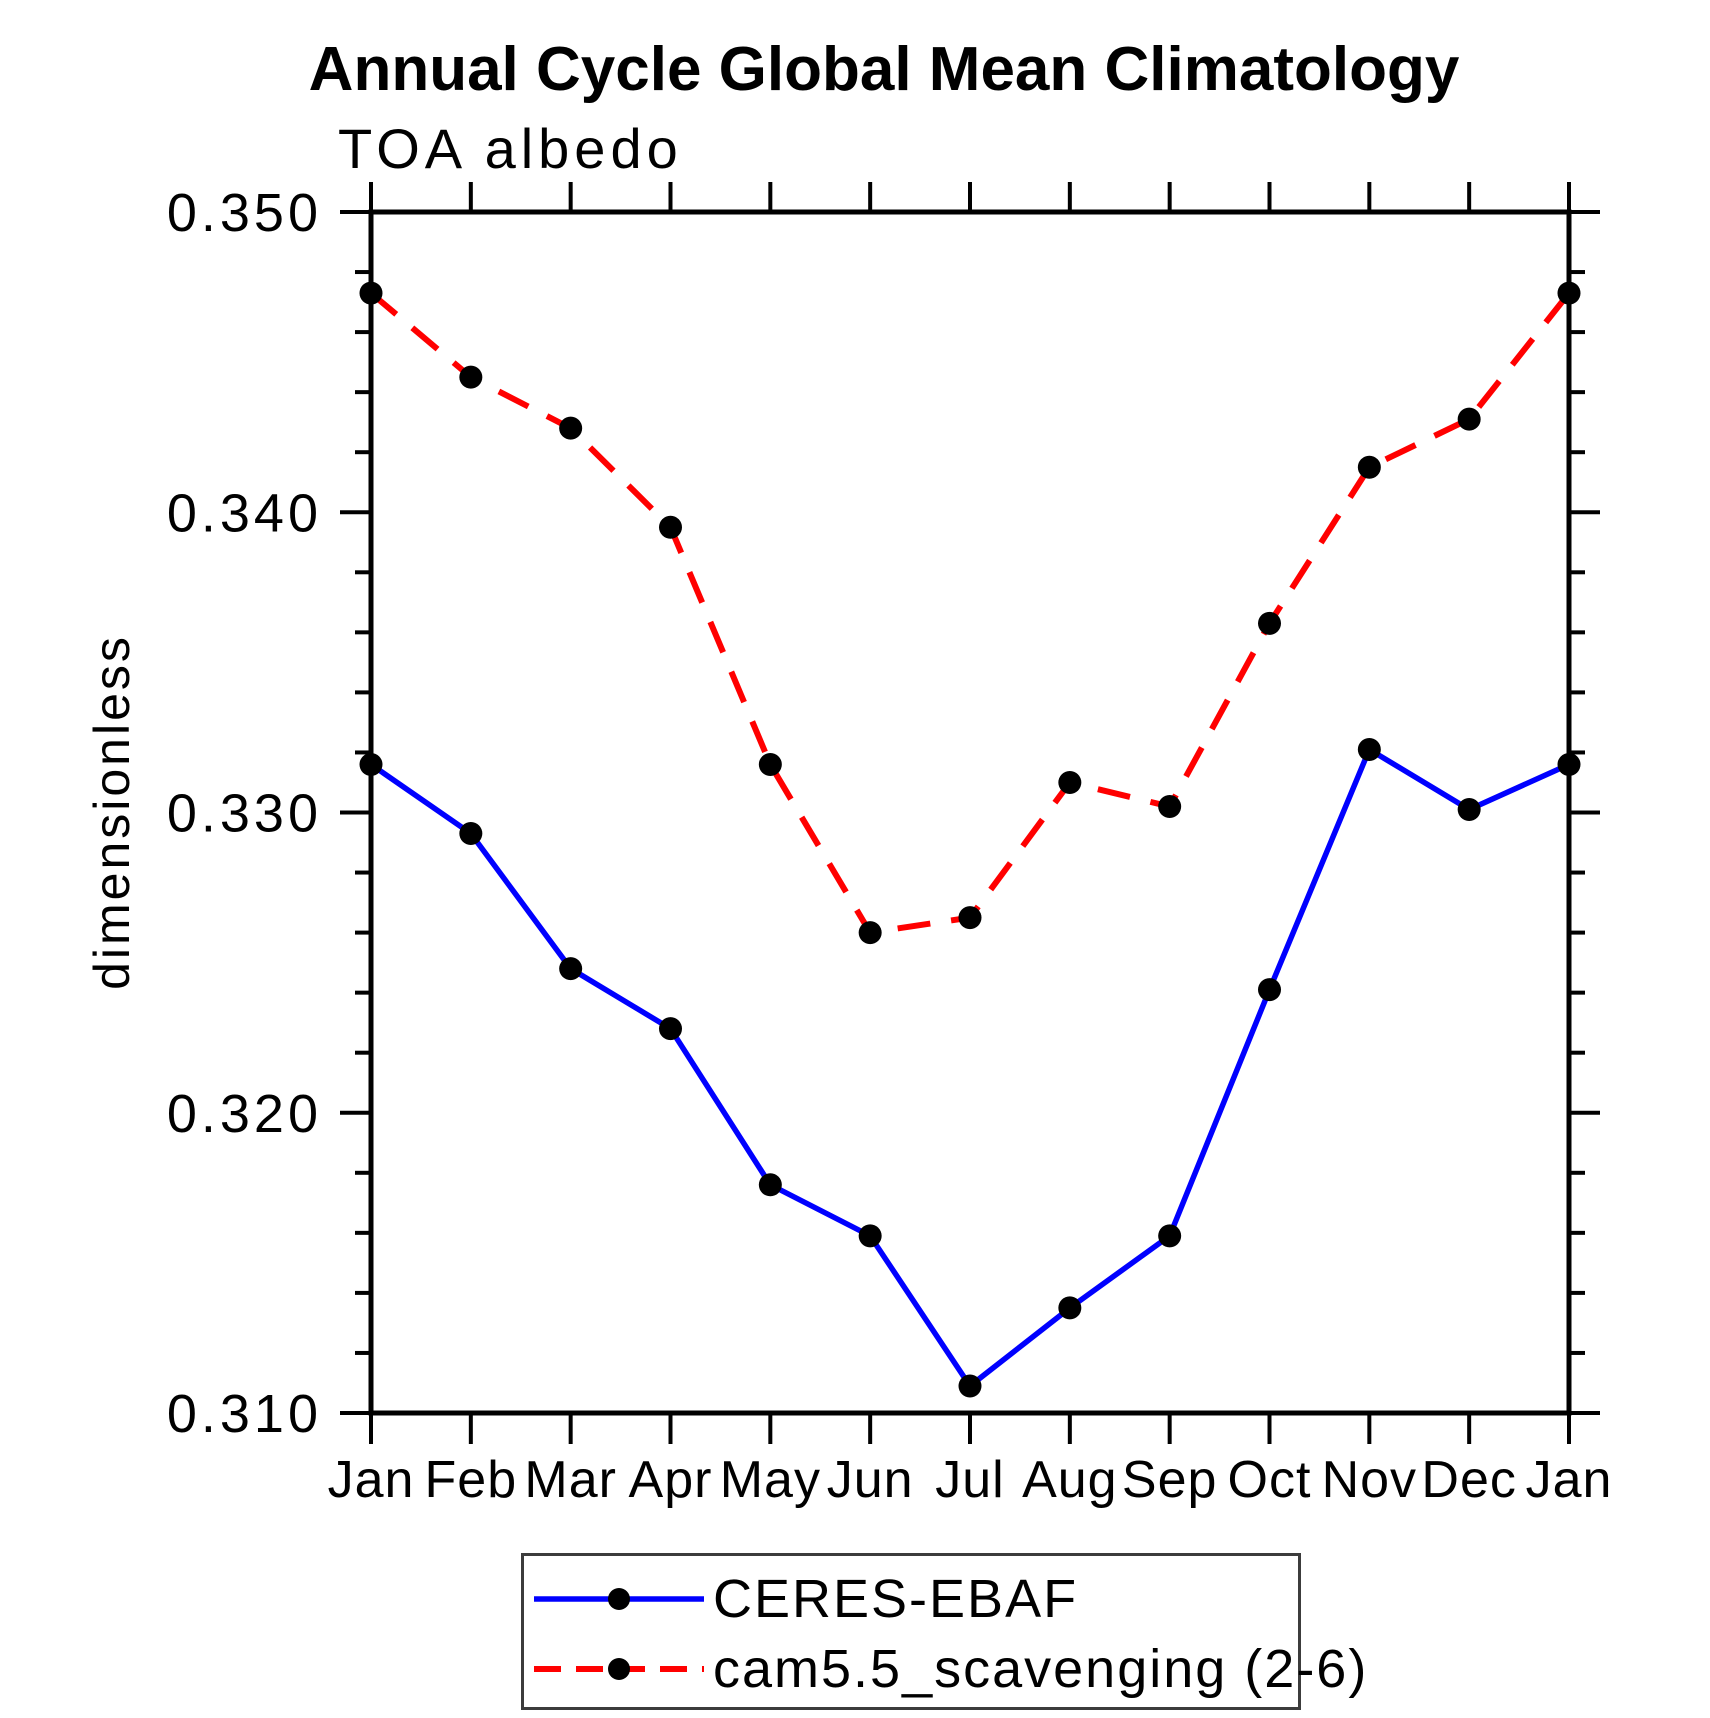 This screenshot has height=1718, width=1710. What do you see at coordinates (1070, 1480) in the screenshot?
I see `x-tick-label: Aug` at bounding box center [1070, 1480].